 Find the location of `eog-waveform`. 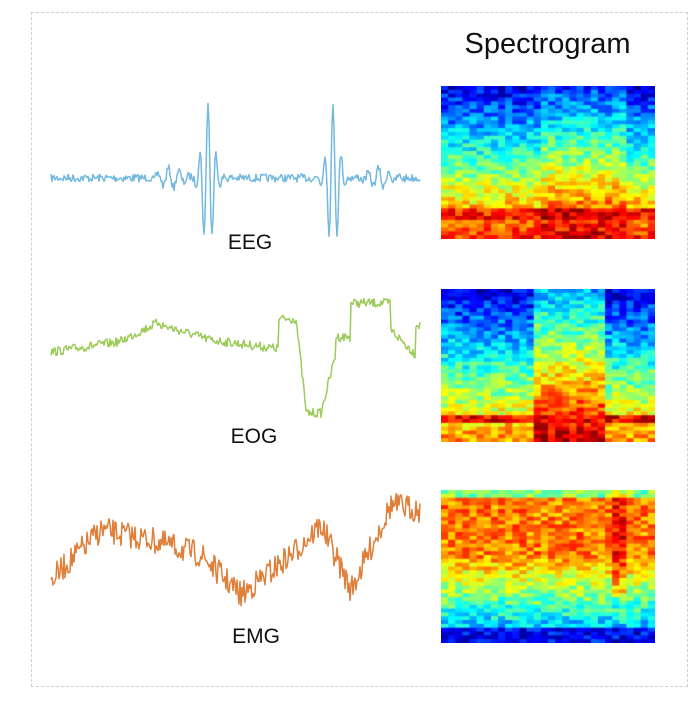

eog-waveform is located at coordinates (235, 358).